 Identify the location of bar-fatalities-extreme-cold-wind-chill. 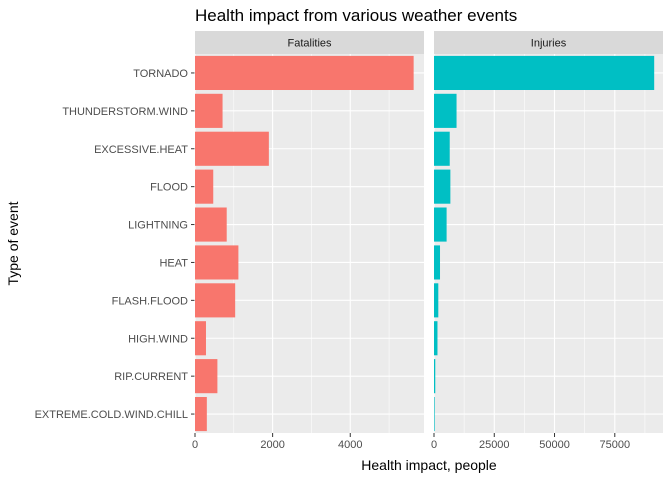
(201, 414).